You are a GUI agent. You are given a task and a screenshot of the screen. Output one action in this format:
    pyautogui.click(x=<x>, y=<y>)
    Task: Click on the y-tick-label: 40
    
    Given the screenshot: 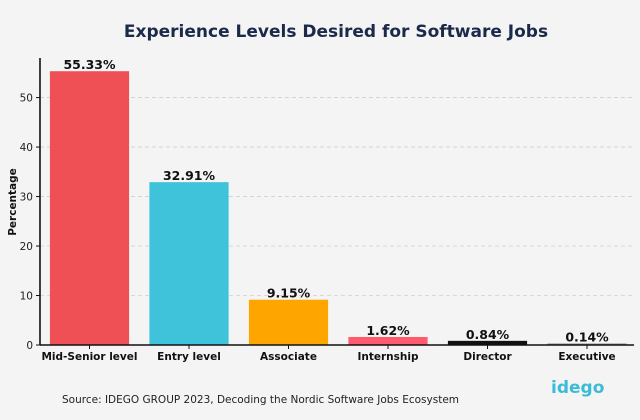 What is the action you would take?
    pyautogui.click(x=26, y=148)
    